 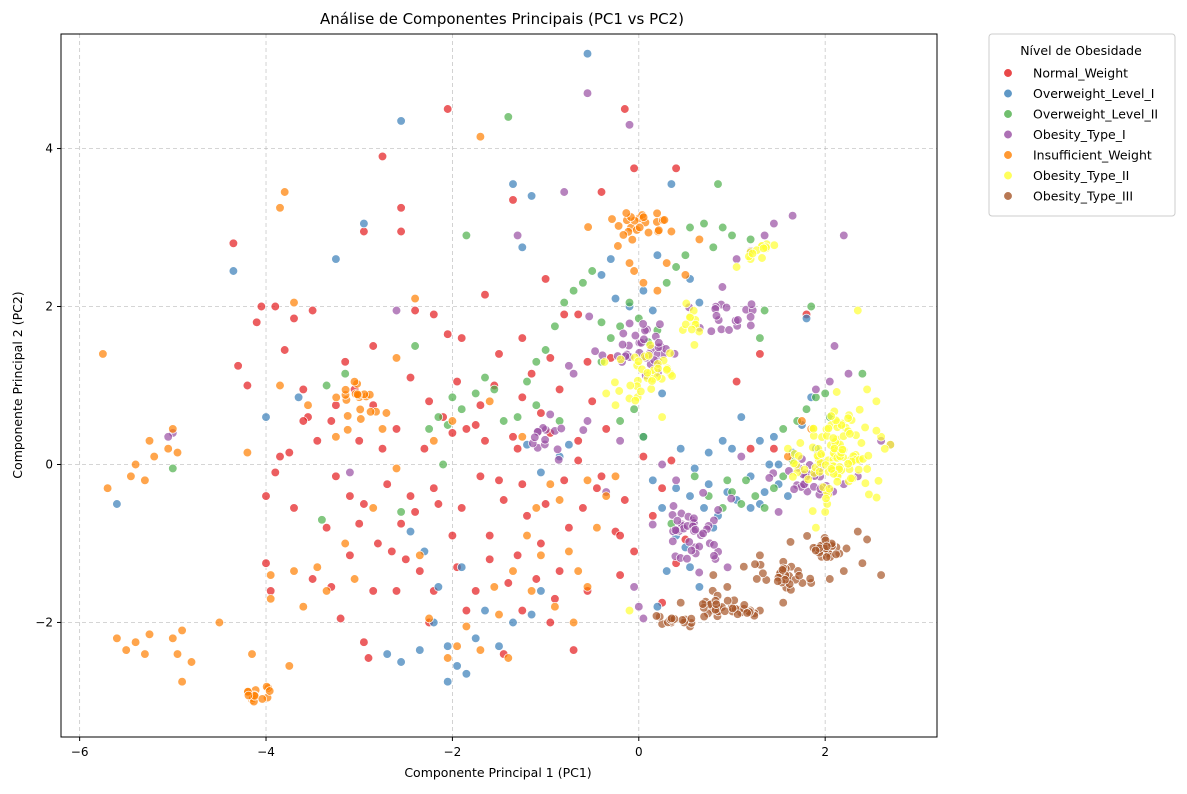 I want to click on legend-entry: Normal_Weight, so click(x=1065, y=73).